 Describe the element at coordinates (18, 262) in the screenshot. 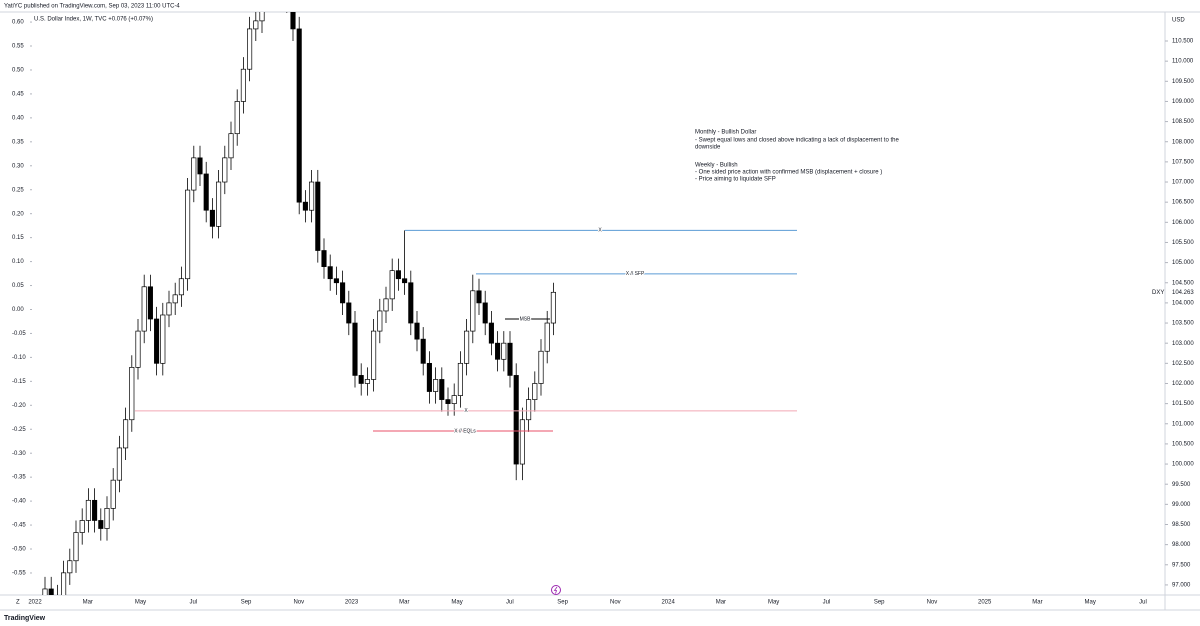

I see `y2-tick-label: 0.10` at that location.